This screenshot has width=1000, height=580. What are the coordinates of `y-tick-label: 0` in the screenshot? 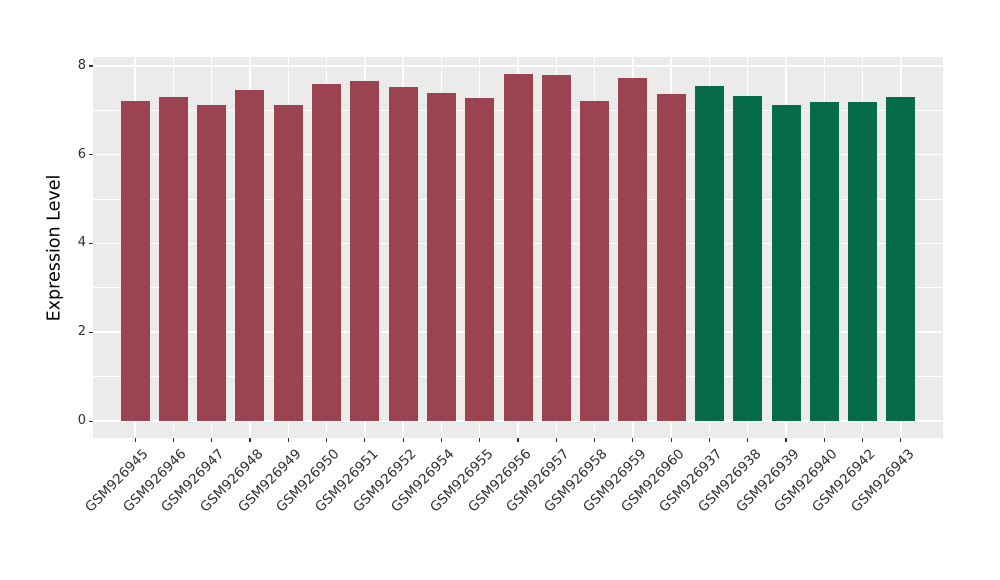 It's located at (81, 420).